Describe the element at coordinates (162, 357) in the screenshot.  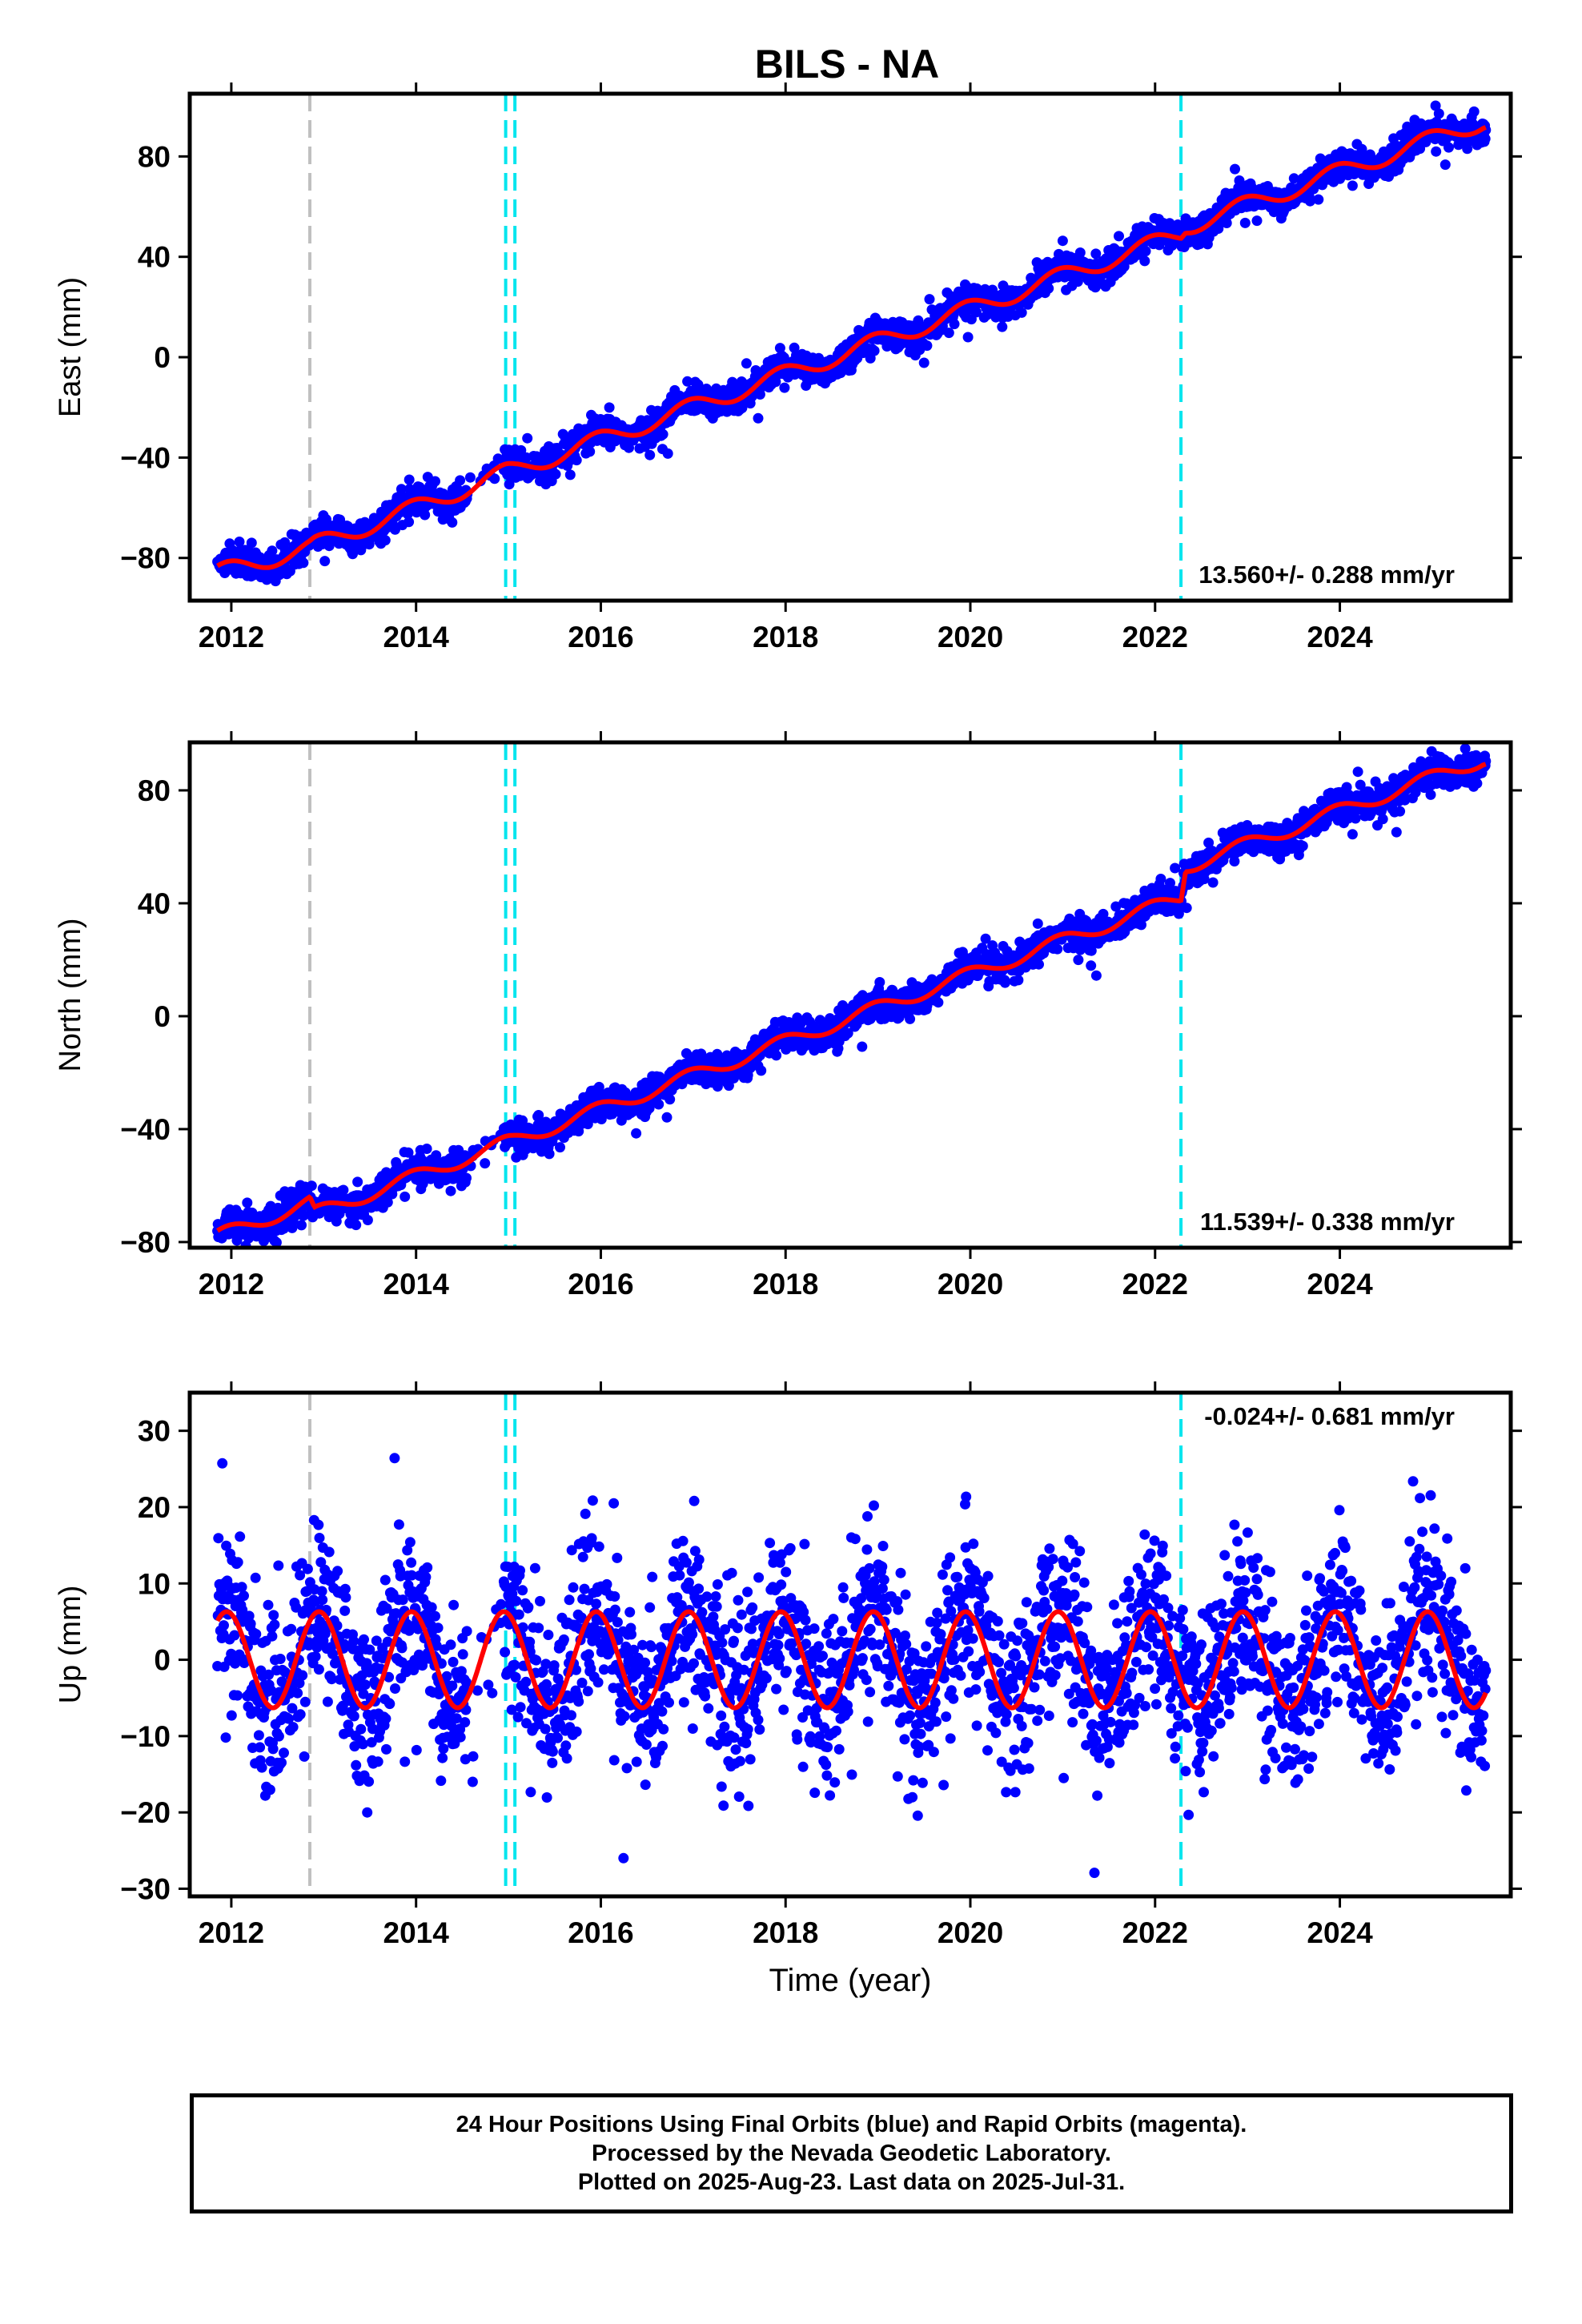
I see `y-tick-label: 0` at that location.